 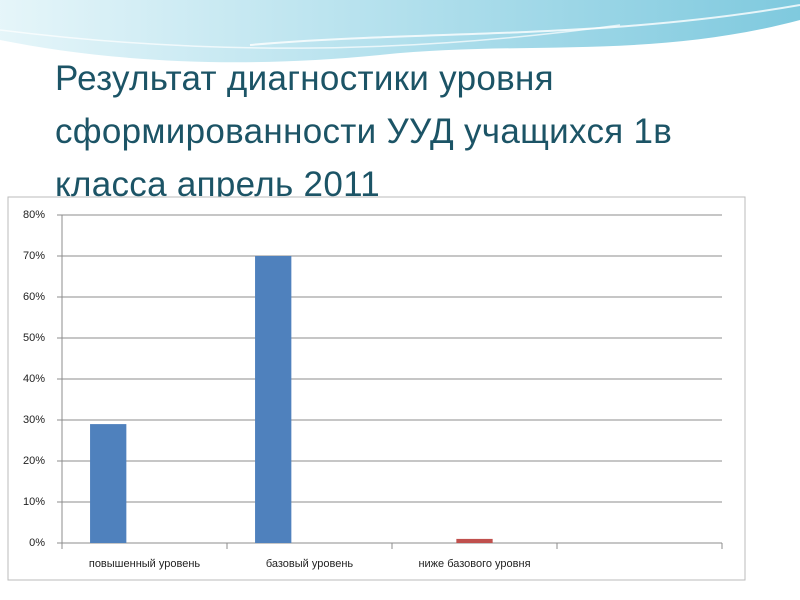 I want to click on y-tick-label: 70%, so click(x=34, y=256).